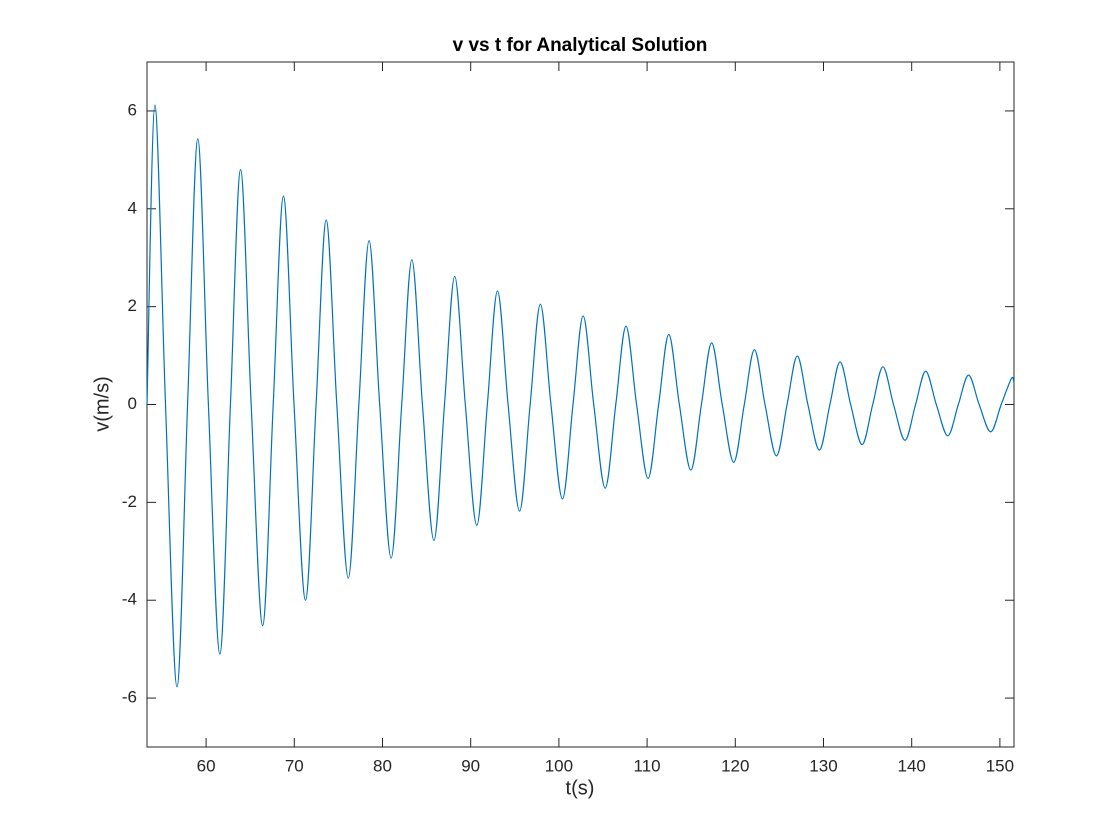 The height and width of the screenshot is (840, 1120). I want to click on y-tick-label: 0, so click(132, 403).